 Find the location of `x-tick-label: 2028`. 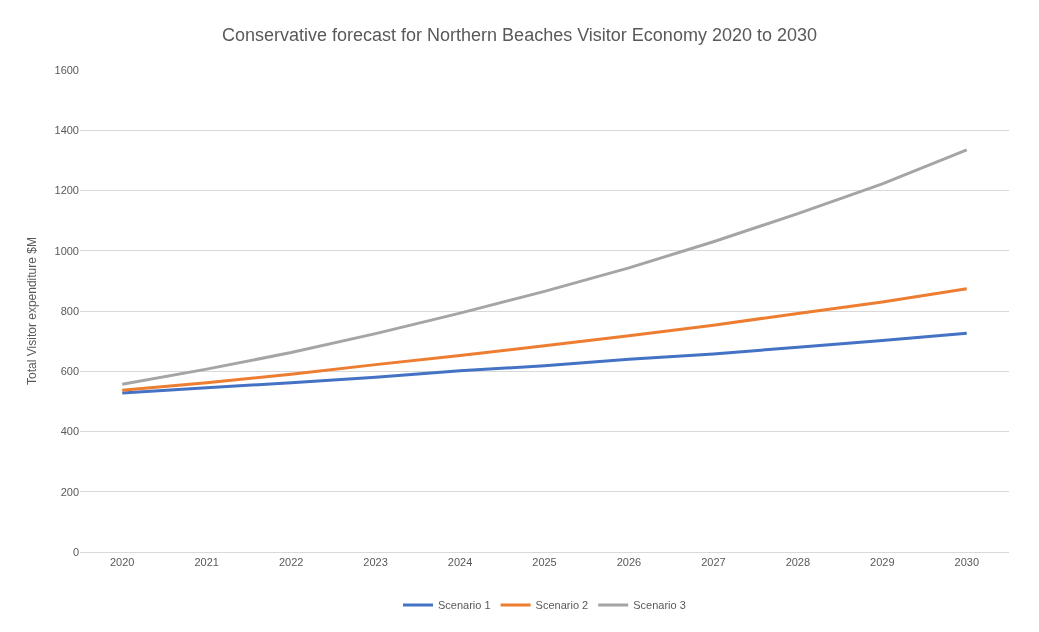

x-tick-label: 2028 is located at coordinates (798, 562).